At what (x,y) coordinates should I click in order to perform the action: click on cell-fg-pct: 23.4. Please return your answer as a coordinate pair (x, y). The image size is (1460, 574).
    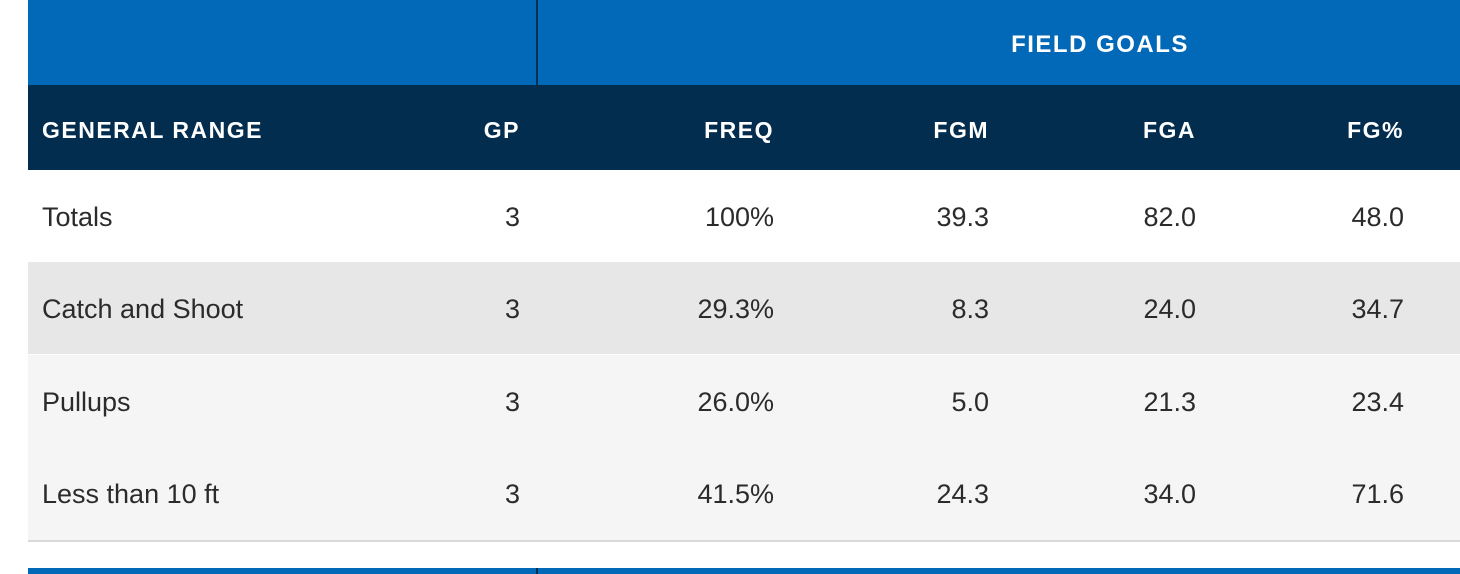
    Looking at the image, I should click on (1377, 402).